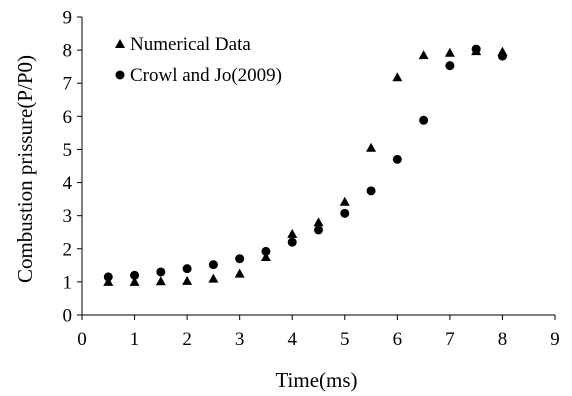  I want to click on y-tick-label: 7, so click(68, 84).